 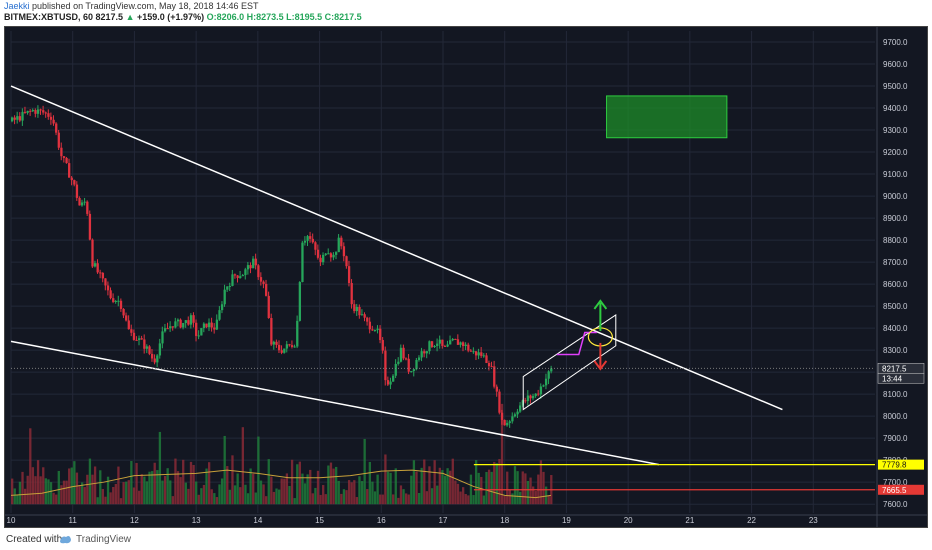 What do you see at coordinates (569, 362) in the screenshot?
I see `rising-channel` at bounding box center [569, 362].